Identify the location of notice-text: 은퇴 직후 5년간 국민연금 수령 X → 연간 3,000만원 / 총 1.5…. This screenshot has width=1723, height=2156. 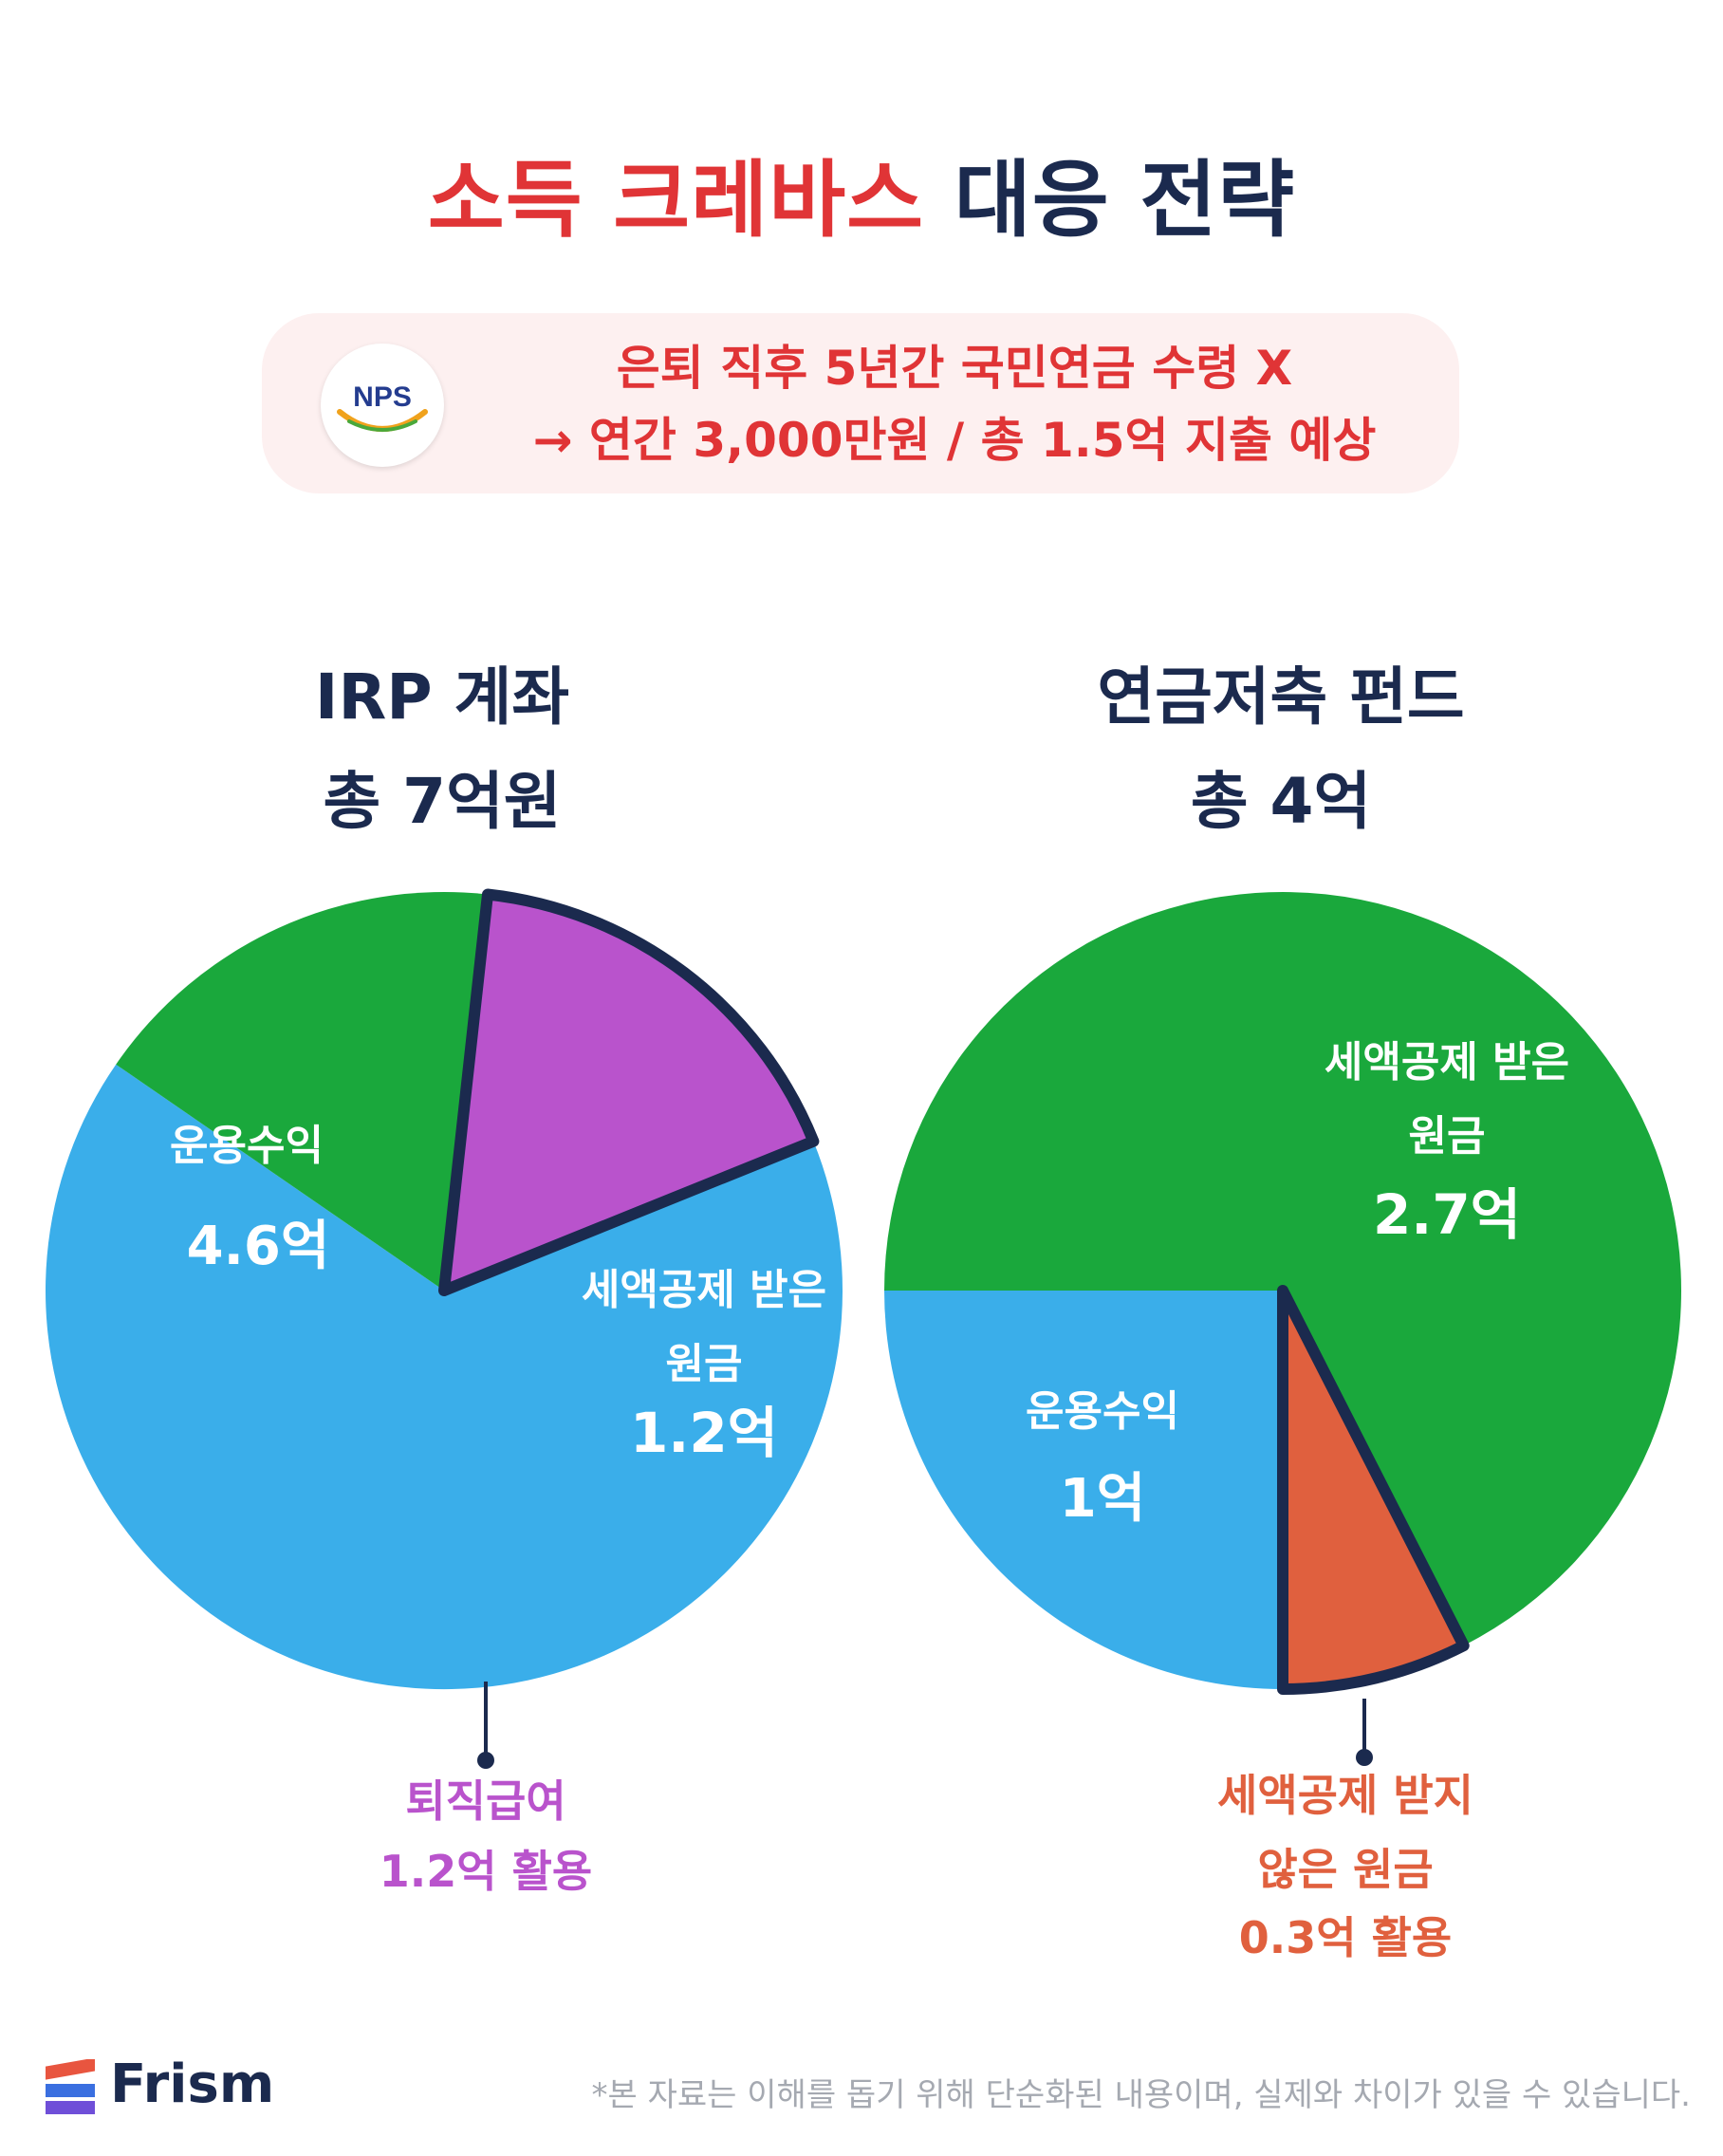
(954, 404).